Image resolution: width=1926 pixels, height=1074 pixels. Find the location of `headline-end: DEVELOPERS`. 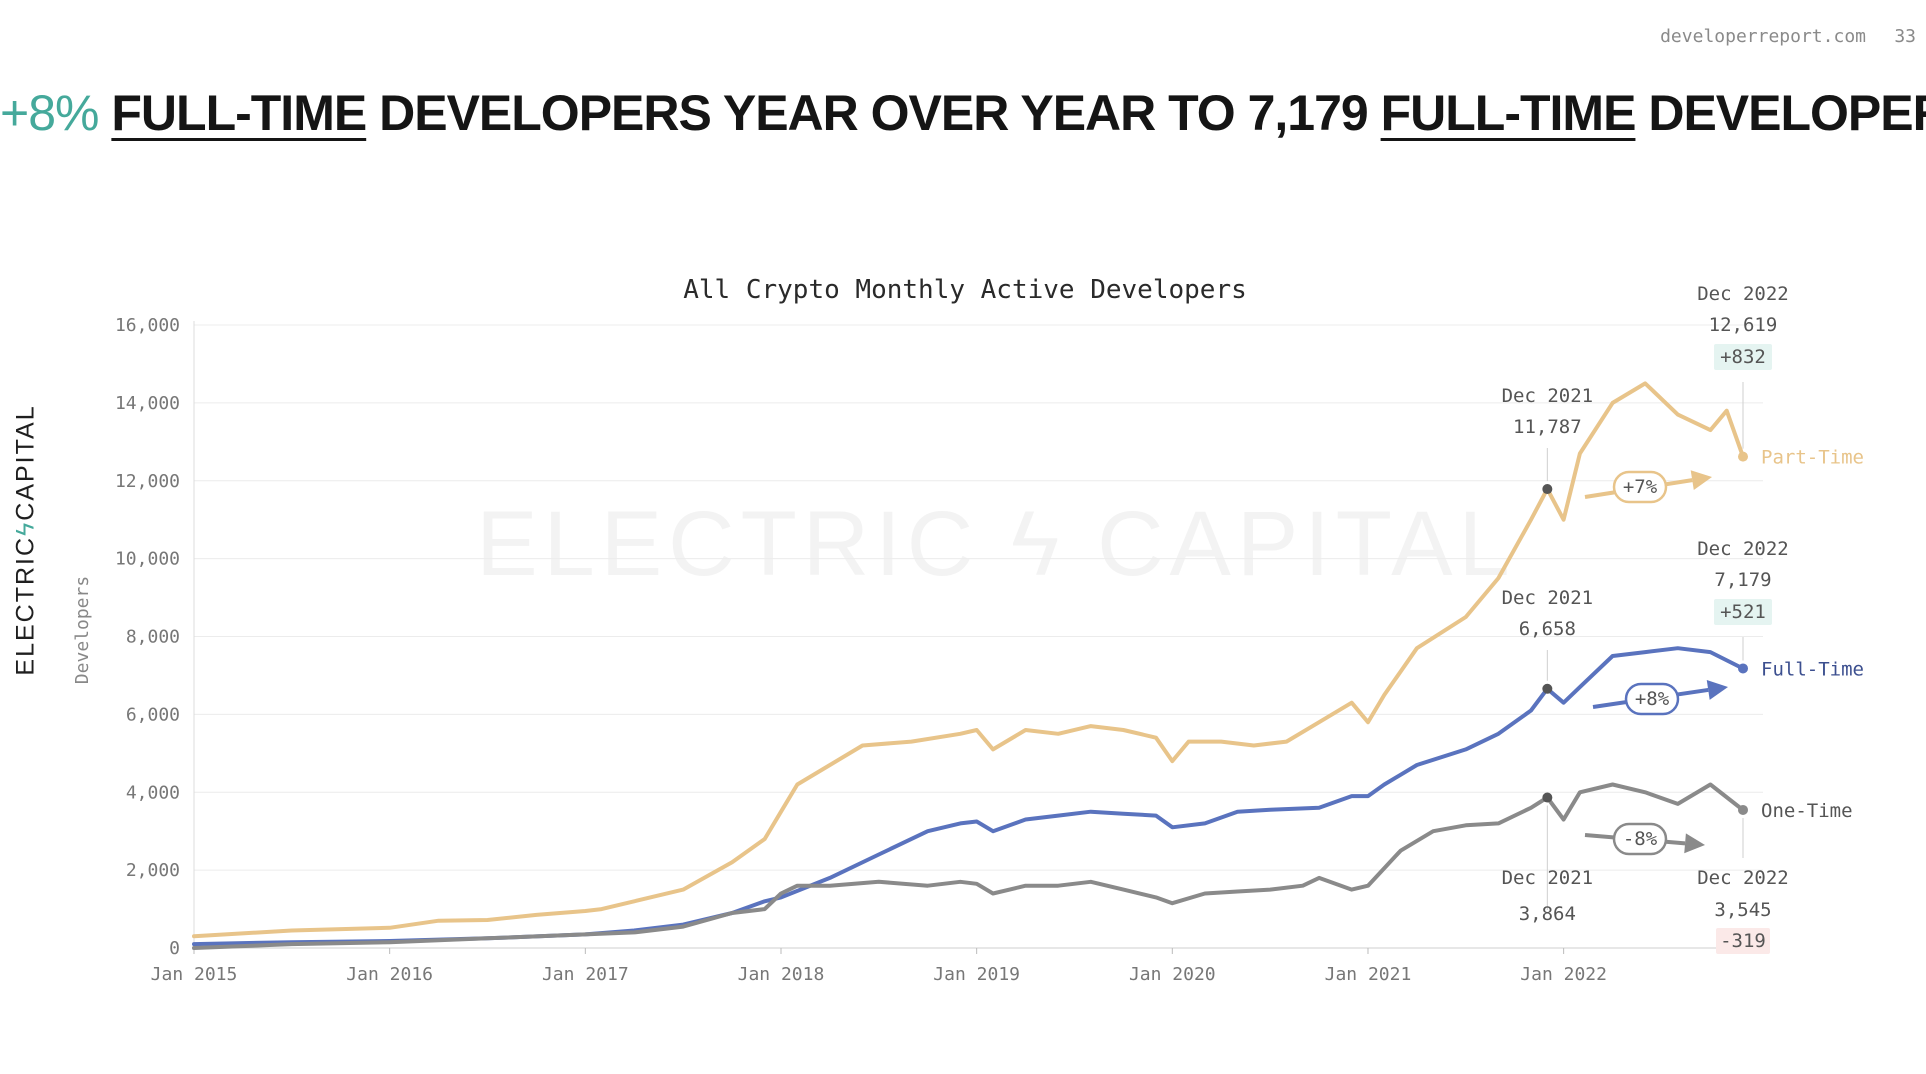

headline-end: DEVELOPERS is located at coordinates (1787, 113).